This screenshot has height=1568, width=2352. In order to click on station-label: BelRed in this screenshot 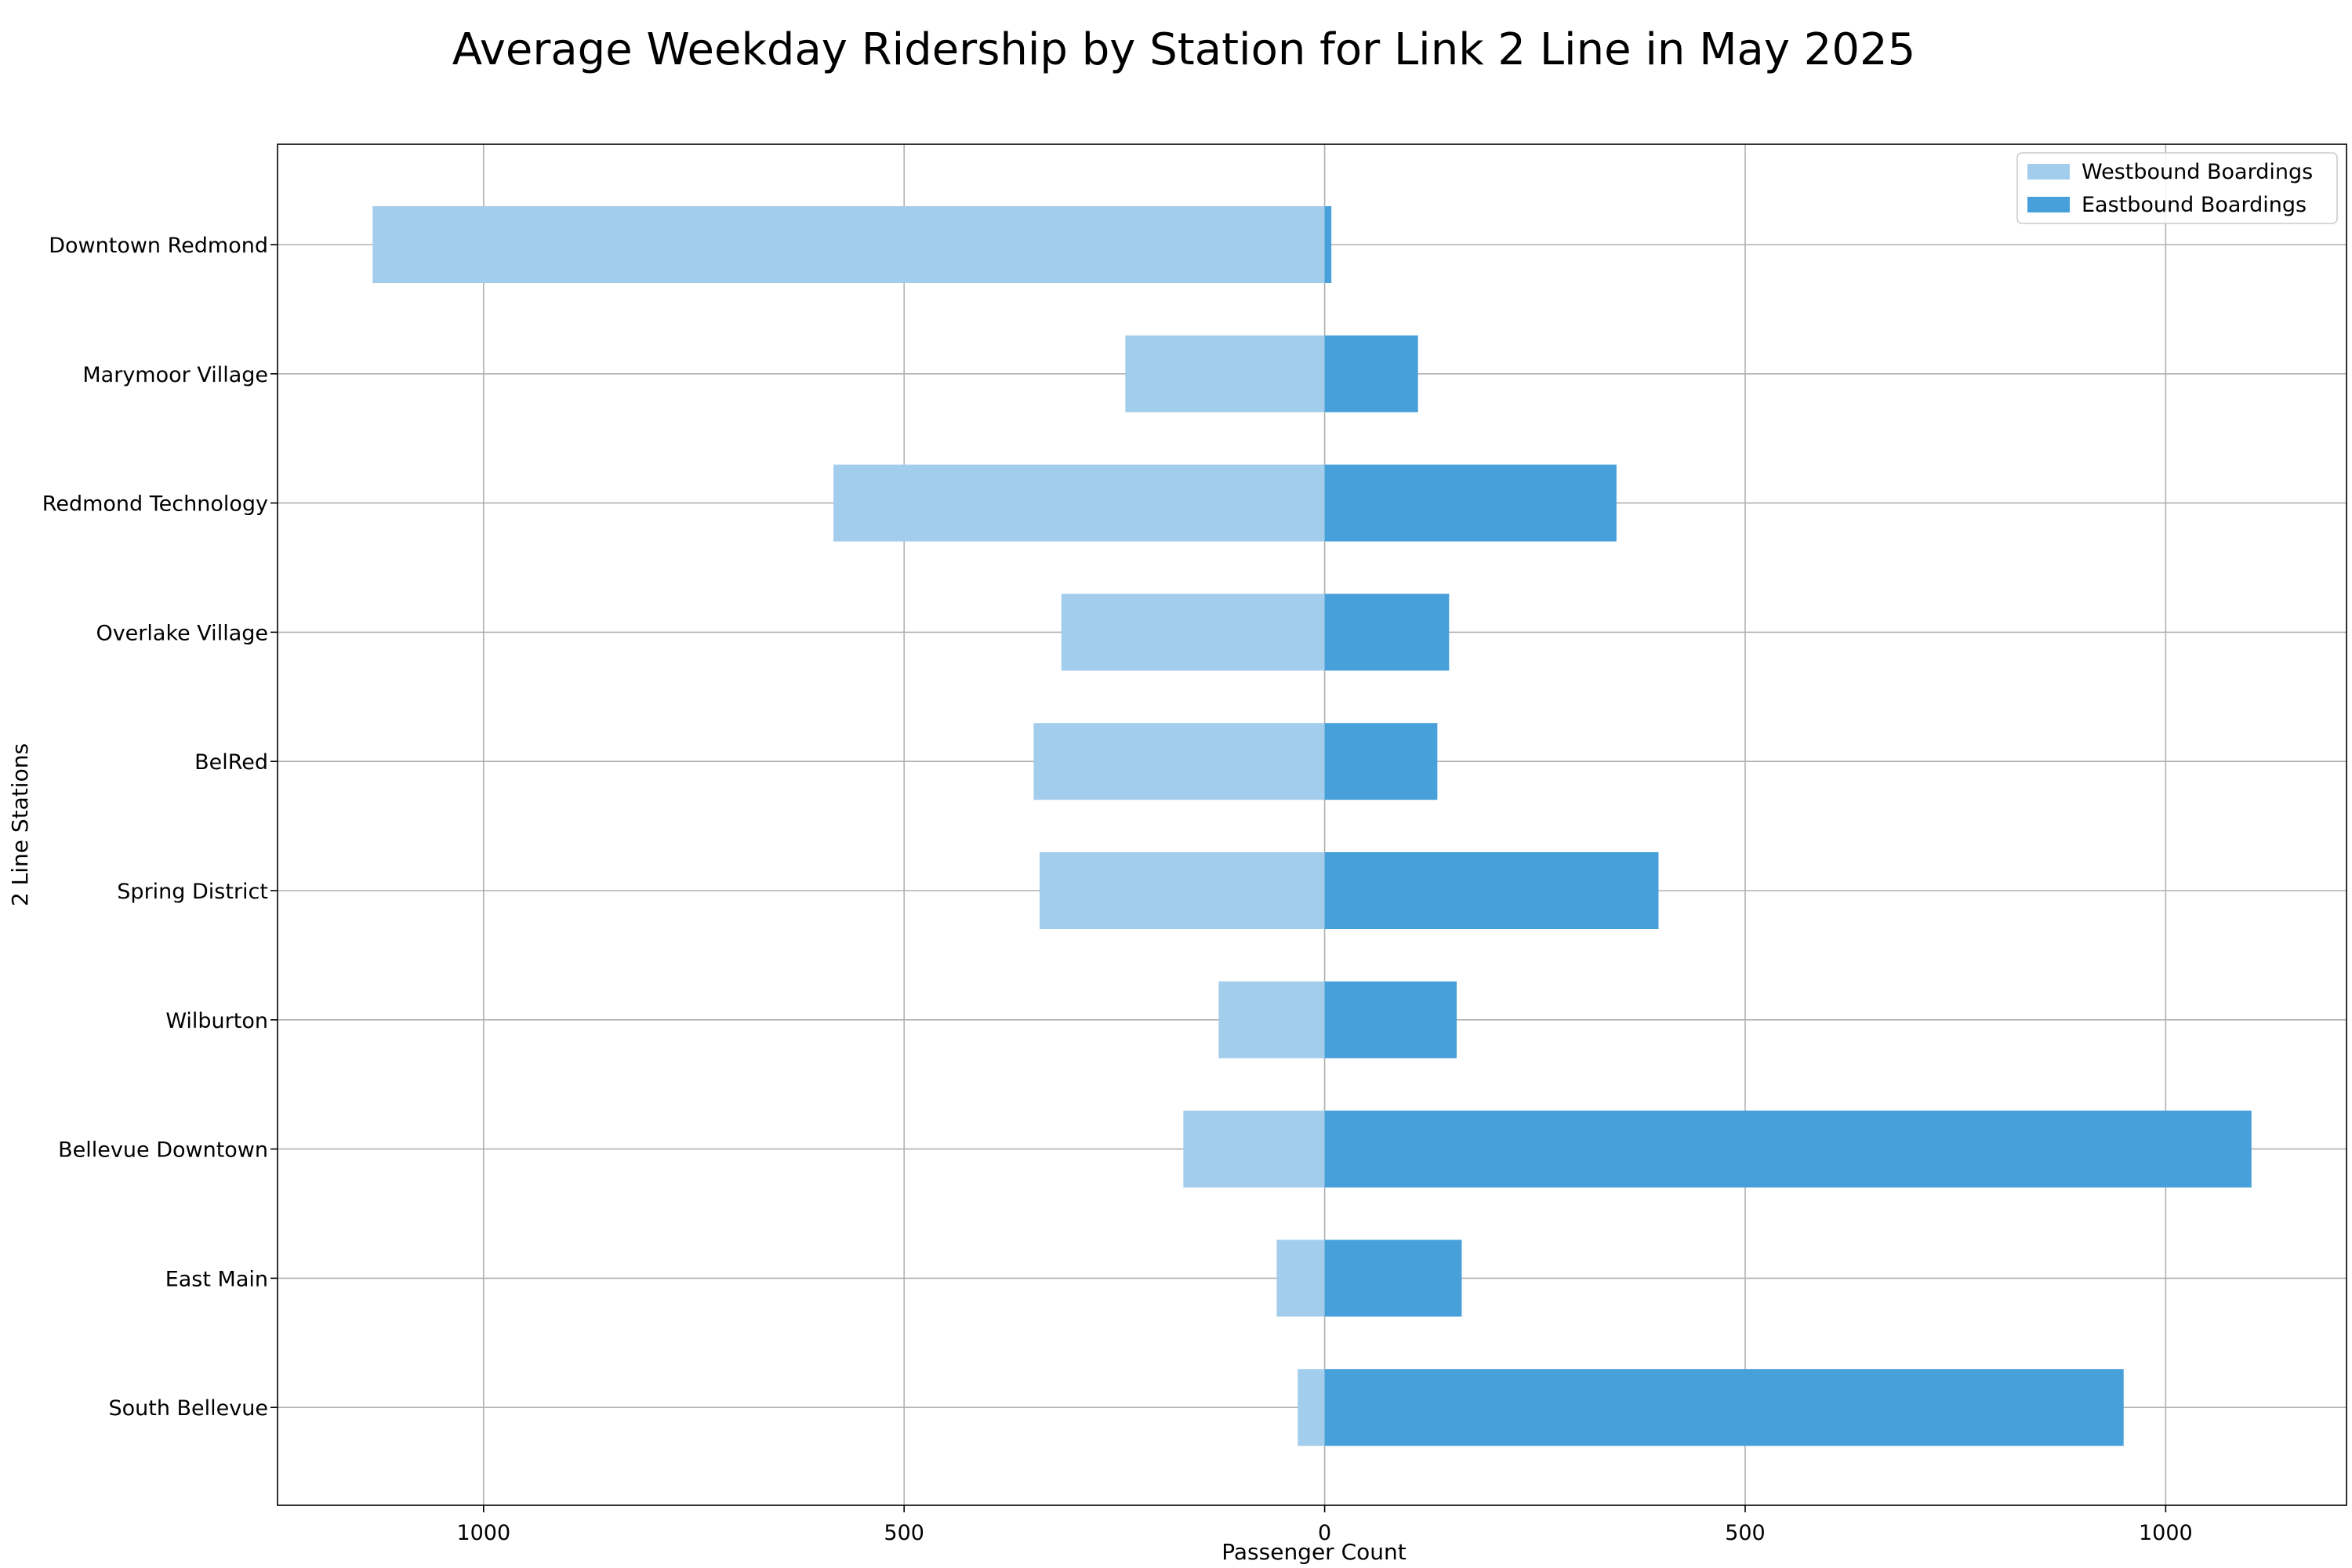, I will do `click(231, 762)`.